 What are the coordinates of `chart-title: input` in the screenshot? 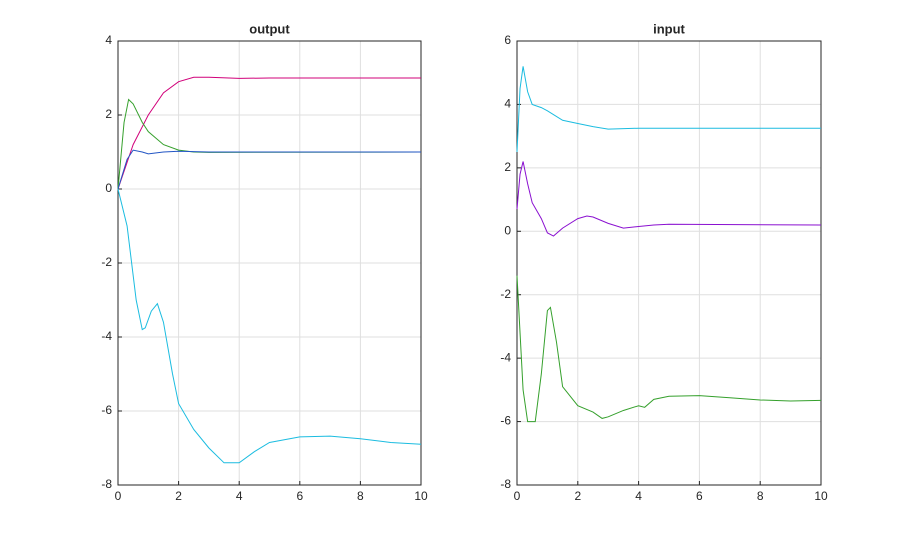 It's located at (669, 28).